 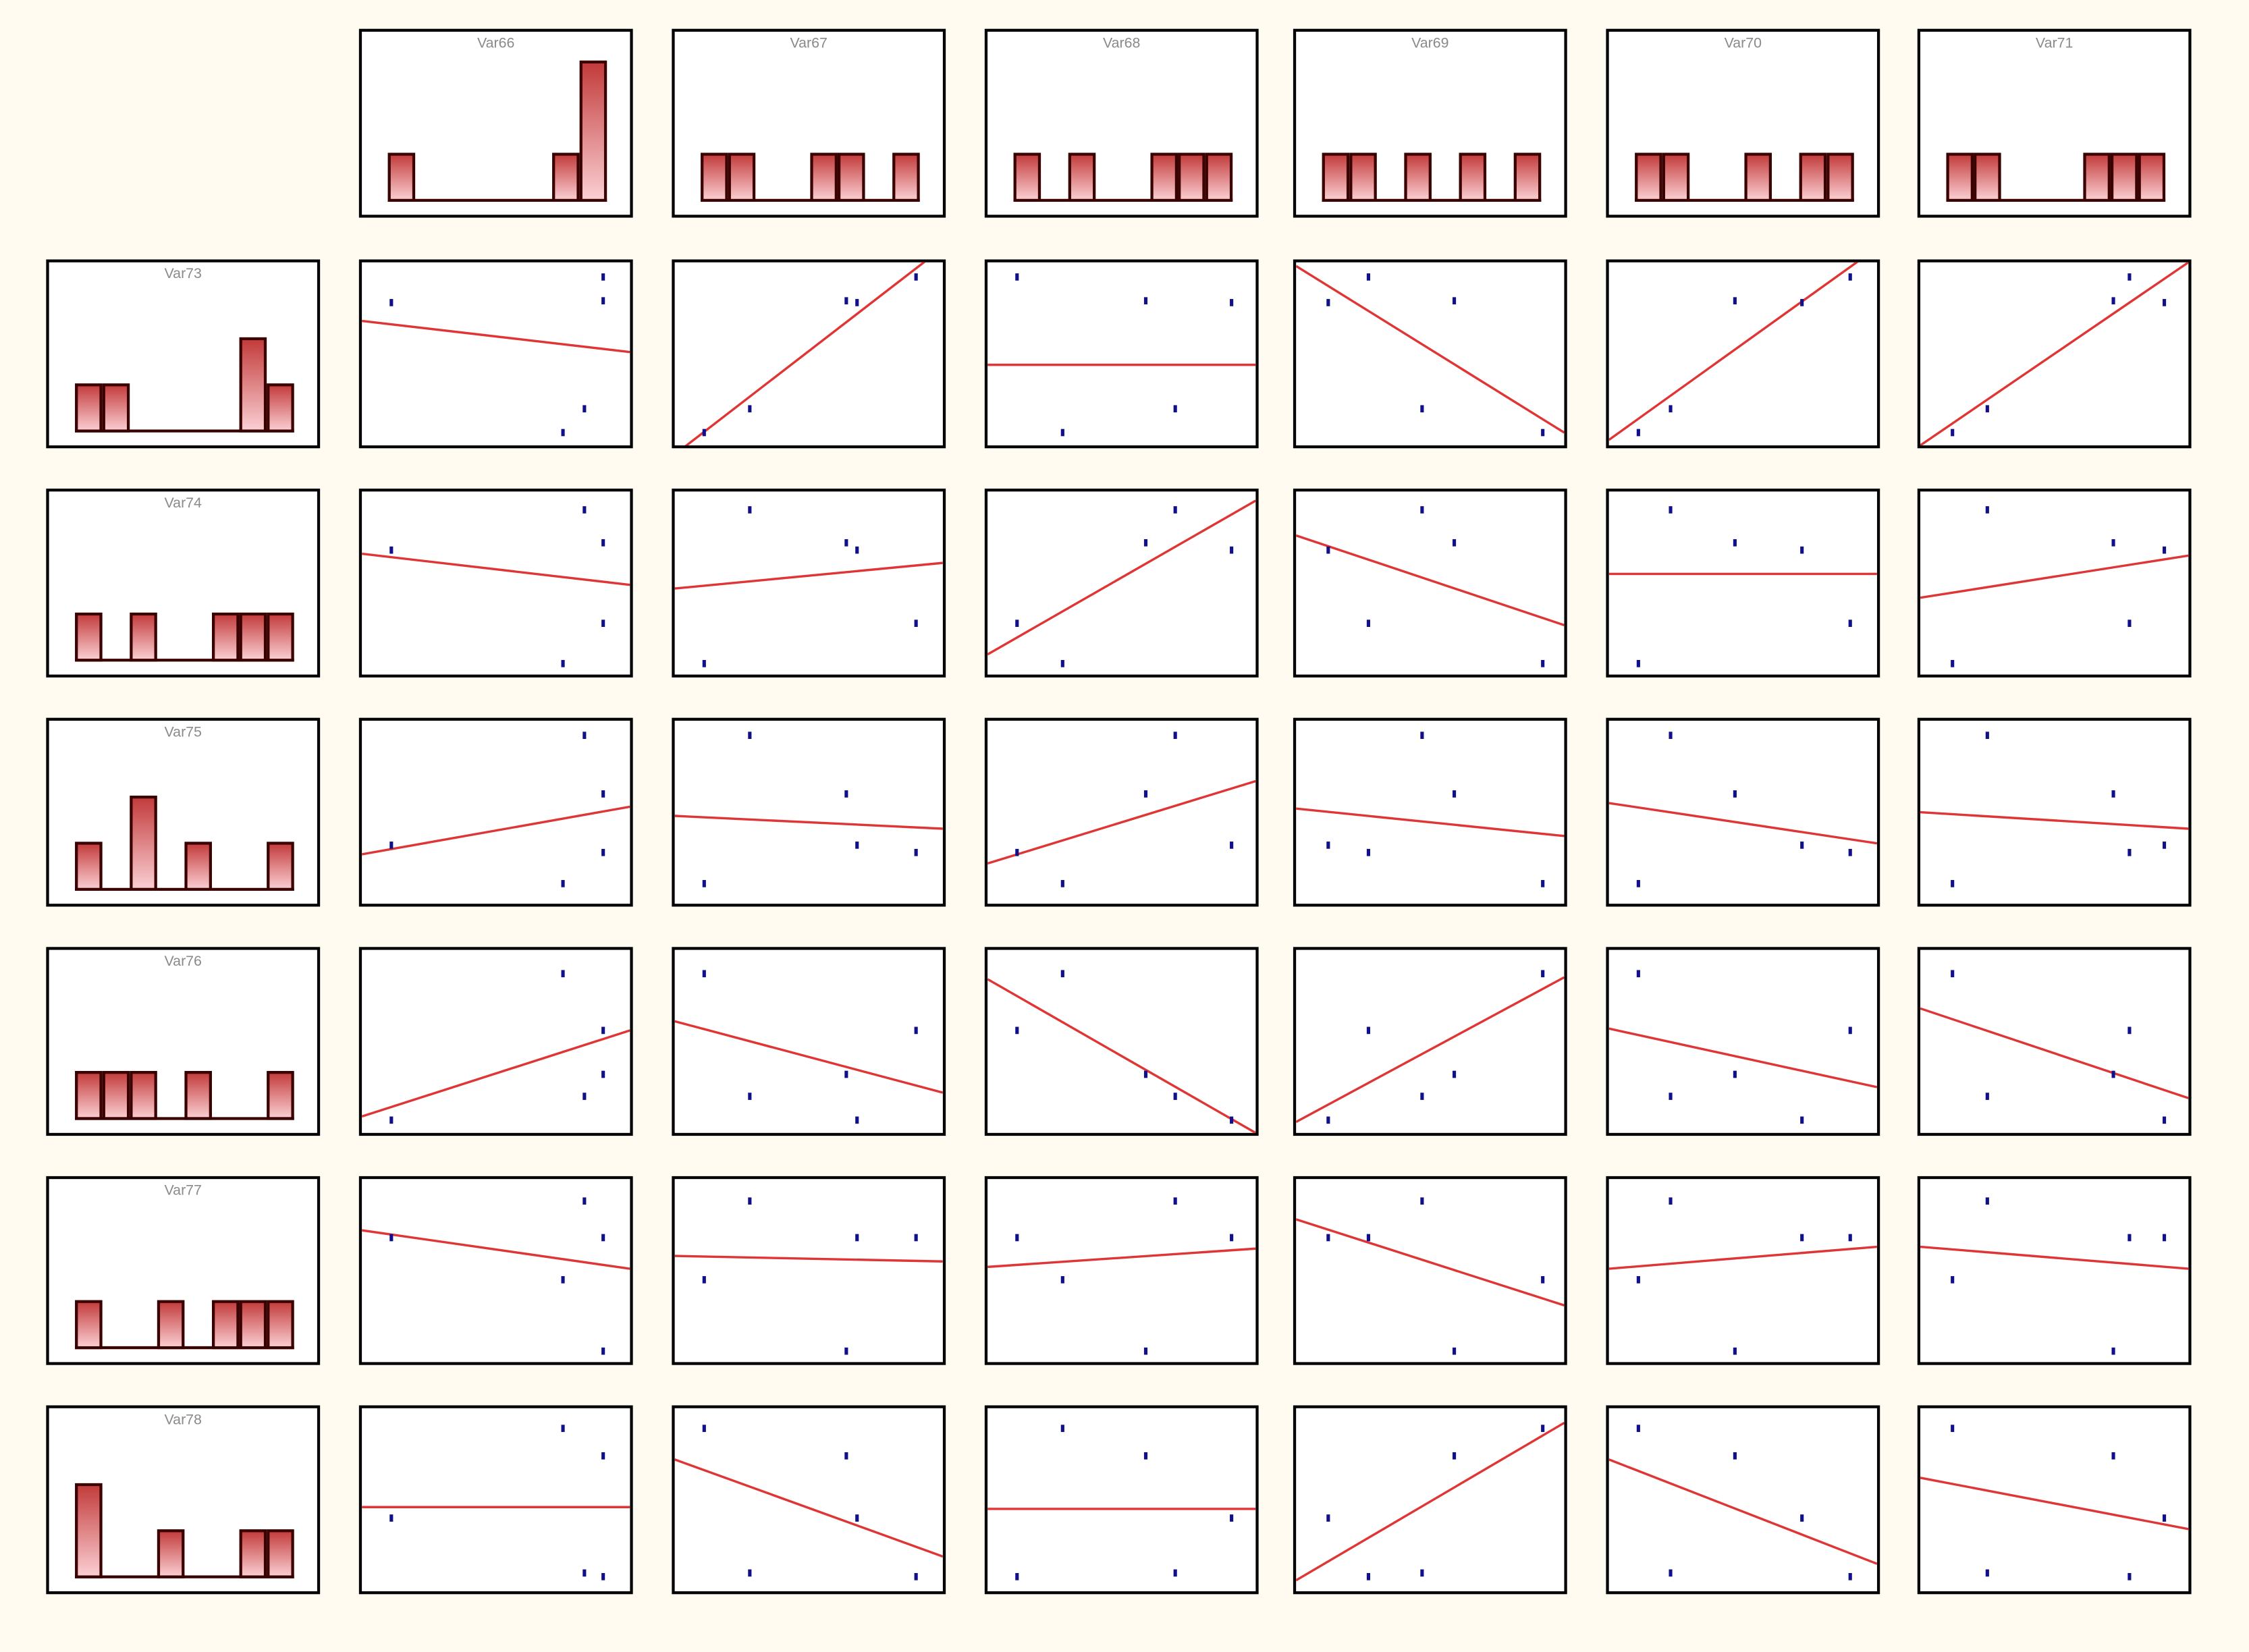 What do you see at coordinates (2054, 583) in the screenshot?
I see `scatter-panel-var74-var71` at bounding box center [2054, 583].